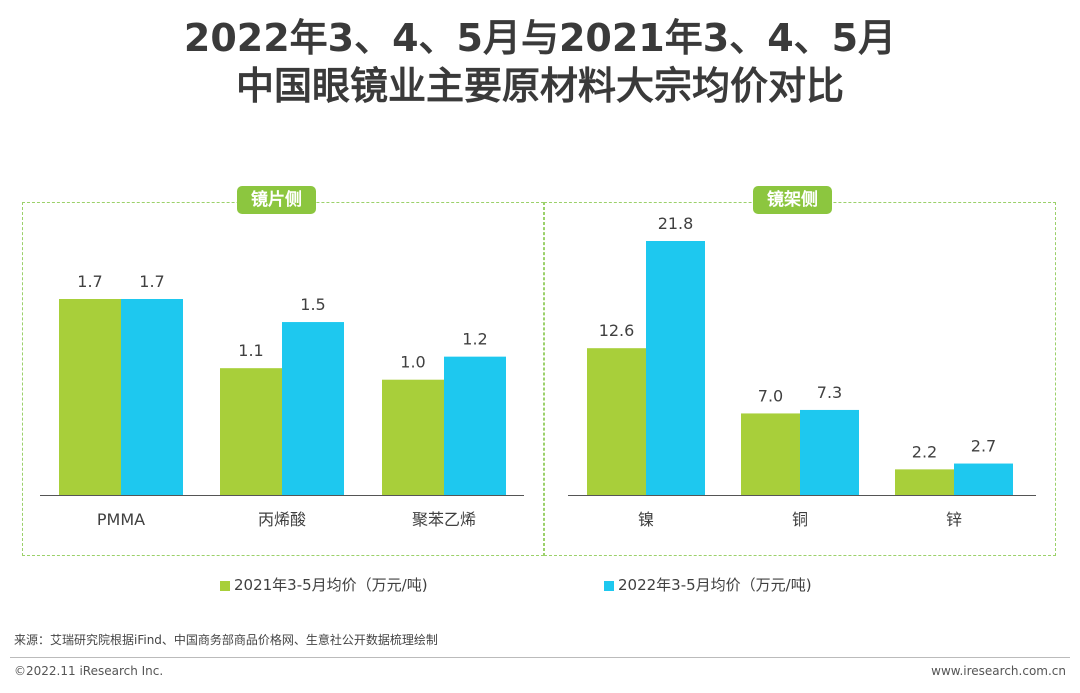 Image resolution: width=1080 pixels, height=693 pixels. What do you see at coordinates (609, 585) in the screenshot?
I see `legend-swatch-2022` at bounding box center [609, 585].